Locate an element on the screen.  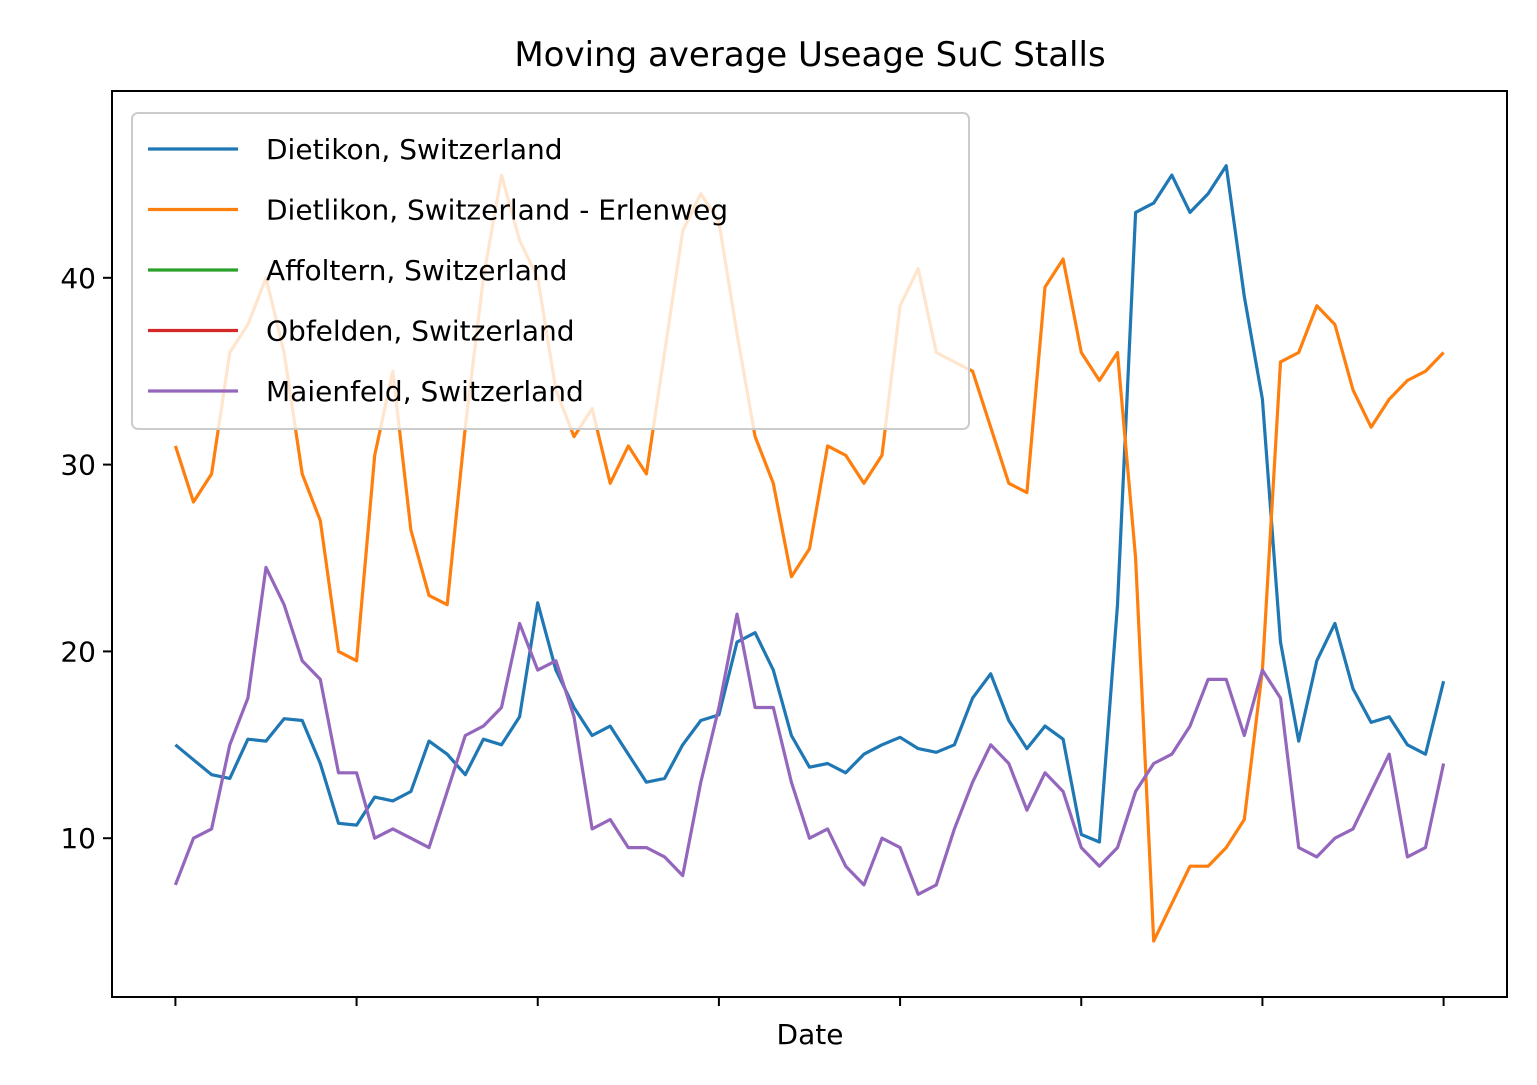
y-tick-label: 40 is located at coordinates (78, 278).